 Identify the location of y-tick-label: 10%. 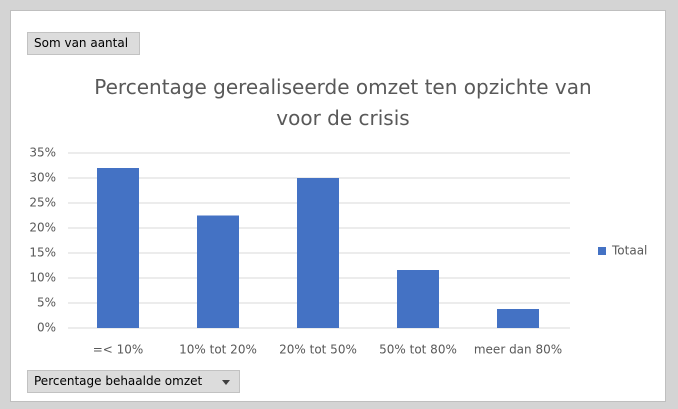
(42, 278).